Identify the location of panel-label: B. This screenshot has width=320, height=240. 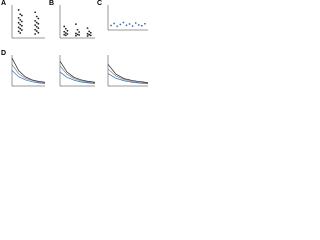
(51, 3).